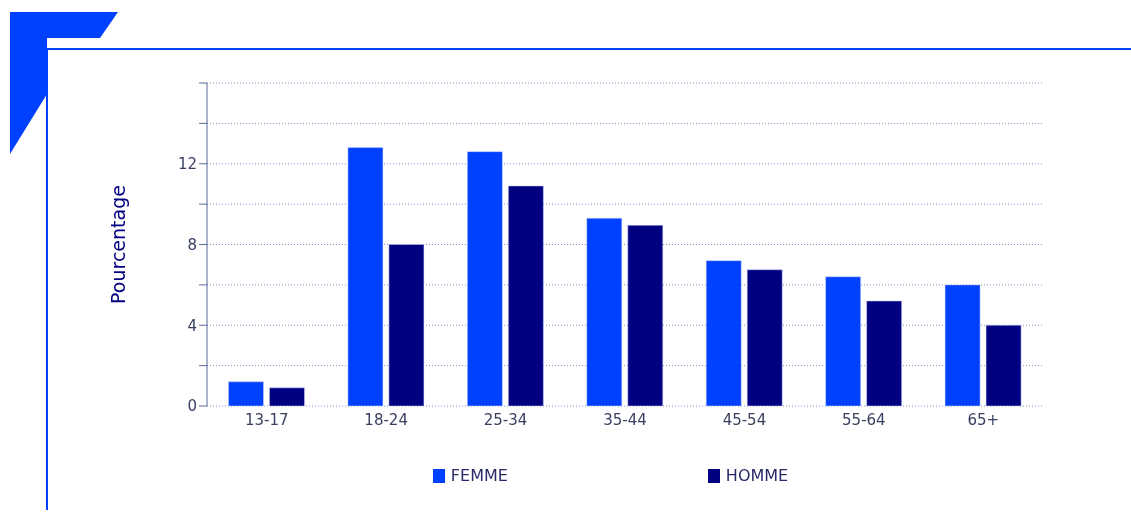 Image resolution: width=1131 pixels, height=513 pixels. I want to click on y-tick-label: 8, so click(192, 244).